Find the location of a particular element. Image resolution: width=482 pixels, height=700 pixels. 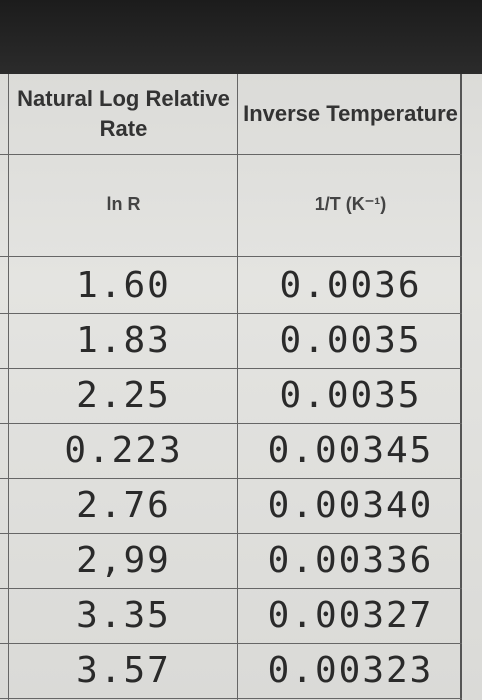

table-cell: 2,99 is located at coordinates (123, 560).